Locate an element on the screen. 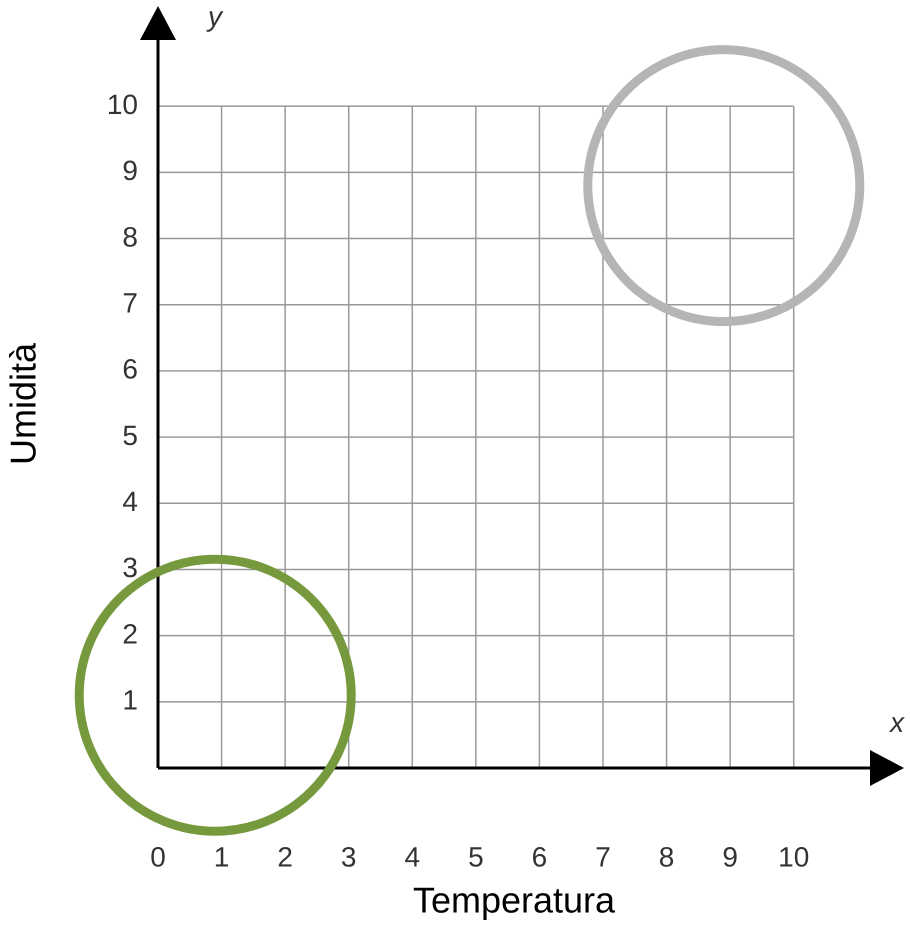 The height and width of the screenshot is (928, 910). y-tick-label: 7 is located at coordinates (130, 302).